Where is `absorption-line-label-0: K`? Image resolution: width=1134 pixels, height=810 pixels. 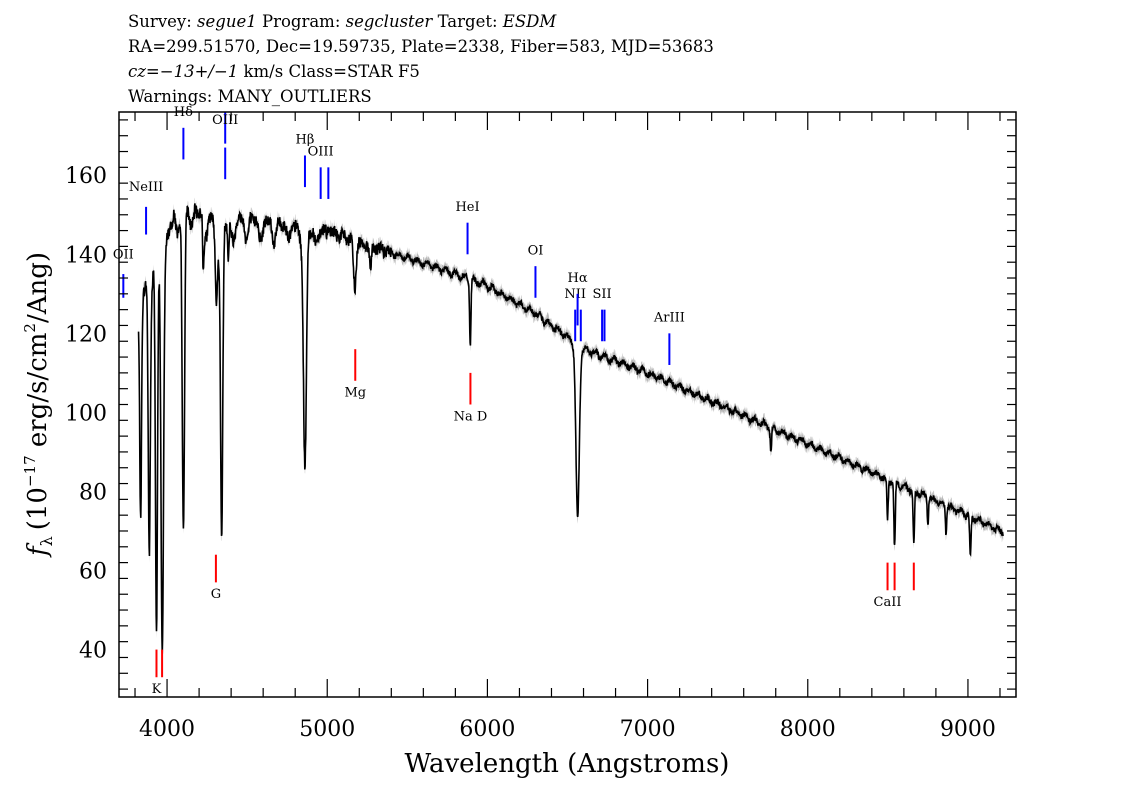
absorption-line-label-0: K is located at coordinates (157, 689).